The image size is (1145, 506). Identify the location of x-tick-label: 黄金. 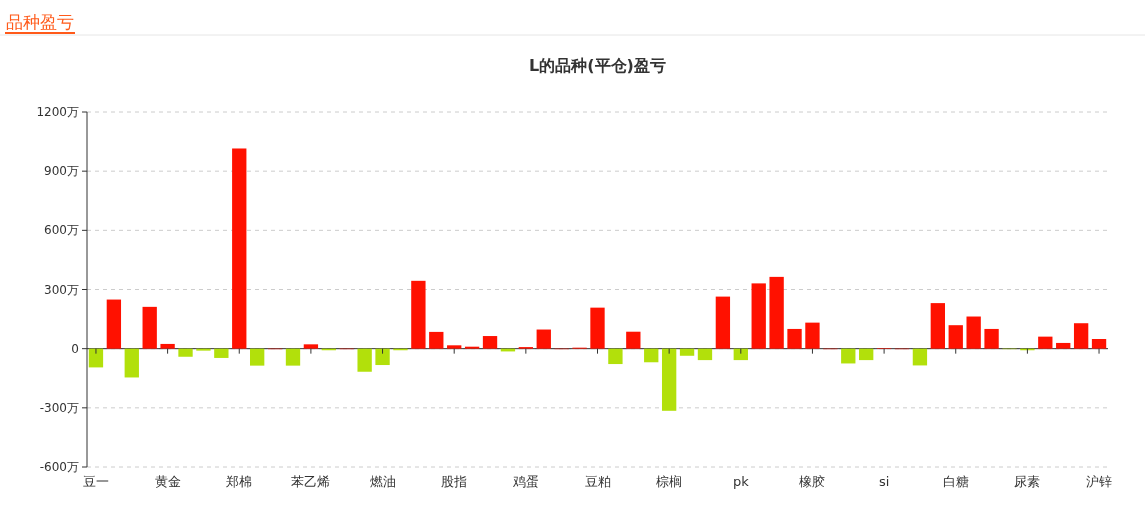
(167, 481).